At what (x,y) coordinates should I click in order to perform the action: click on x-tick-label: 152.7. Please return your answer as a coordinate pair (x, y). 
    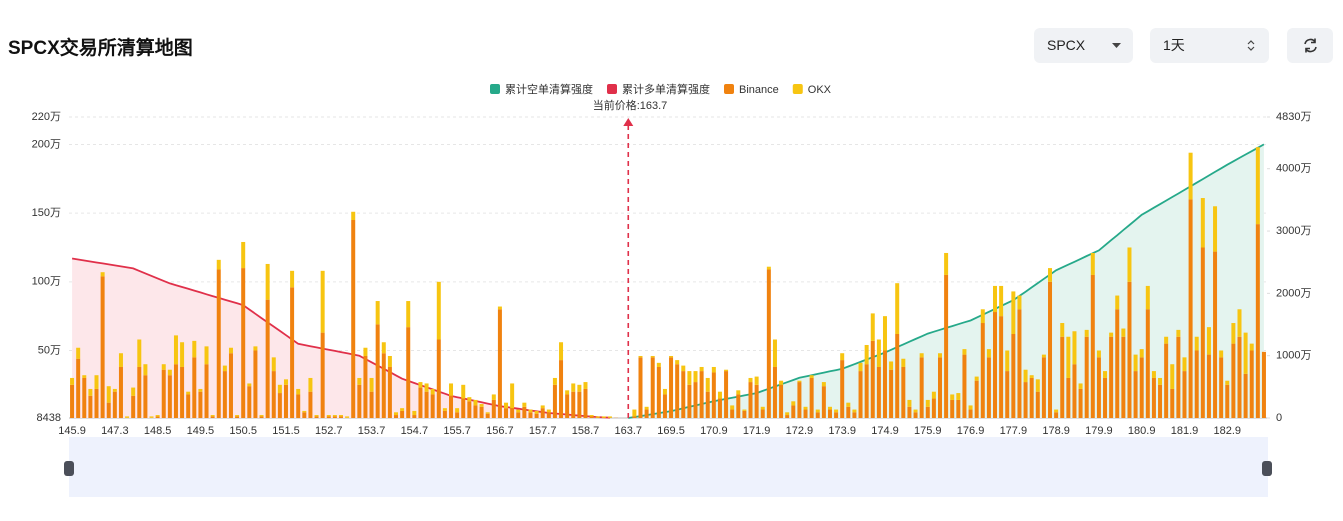
    Looking at the image, I should click on (329, 431).